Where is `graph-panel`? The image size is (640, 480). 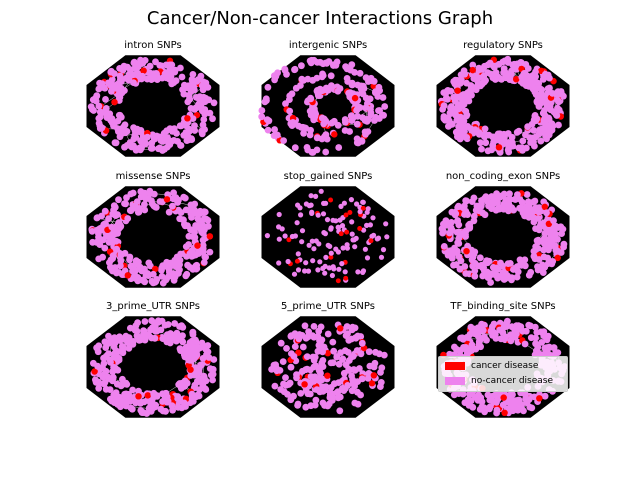
graph-panel is located at coordinates (503, 106).